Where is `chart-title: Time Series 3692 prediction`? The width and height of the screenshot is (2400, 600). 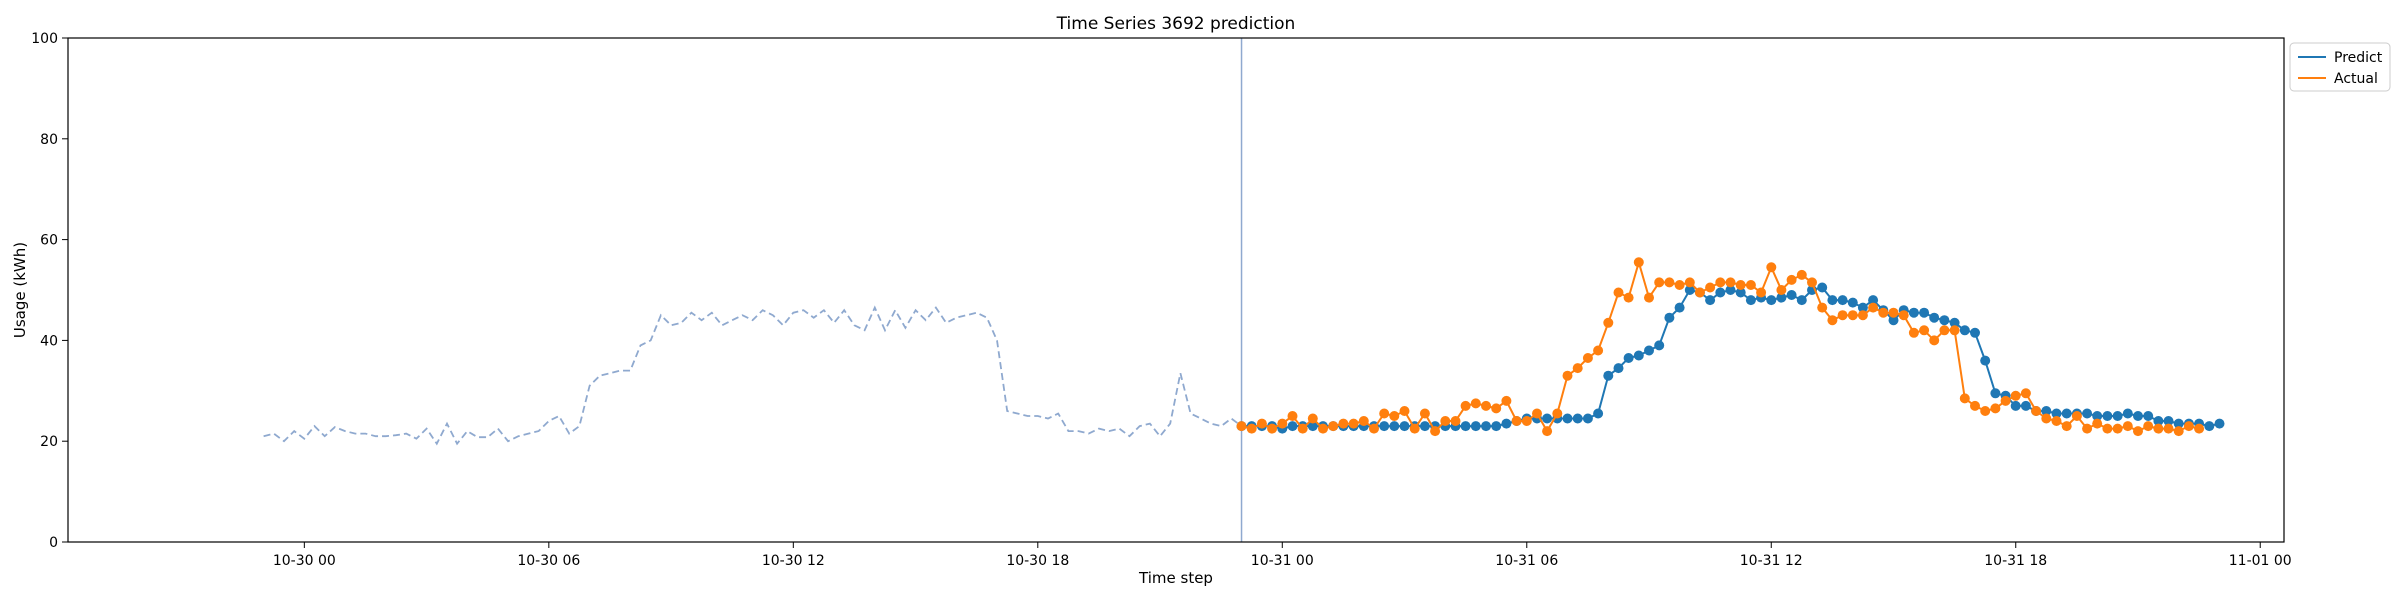
chart-title: Time Series 3692 prediction is located at coordinates (1176, 24).